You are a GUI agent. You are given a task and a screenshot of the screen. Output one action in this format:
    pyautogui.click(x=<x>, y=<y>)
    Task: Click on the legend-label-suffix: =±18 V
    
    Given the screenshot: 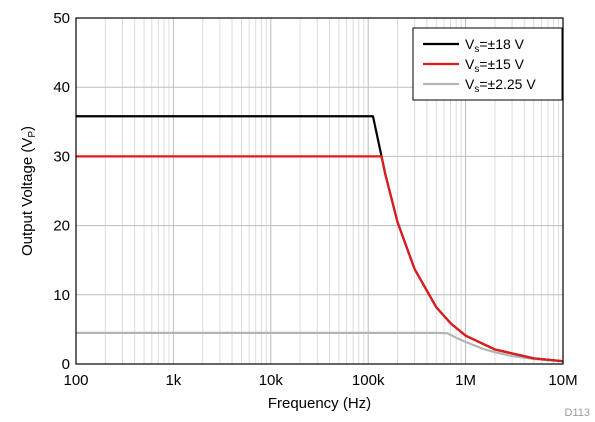 What is the action you would take?
    pyautogui.click(x=501, y=44)
    